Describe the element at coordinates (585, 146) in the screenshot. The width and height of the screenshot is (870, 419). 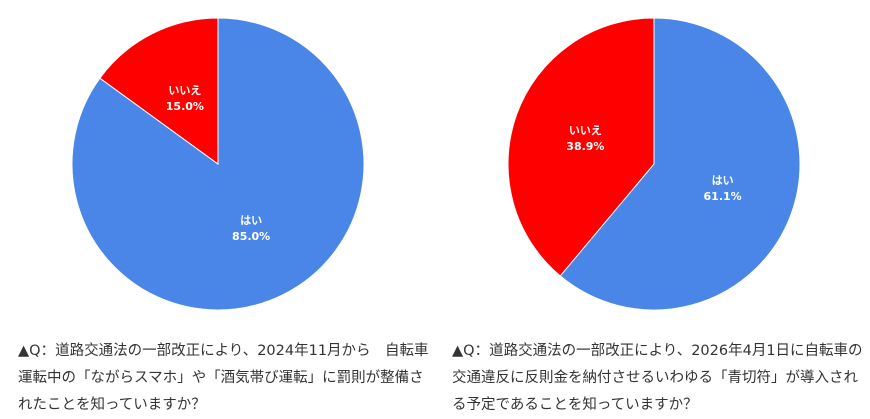
I see `value-label: 38.9%` at that location.